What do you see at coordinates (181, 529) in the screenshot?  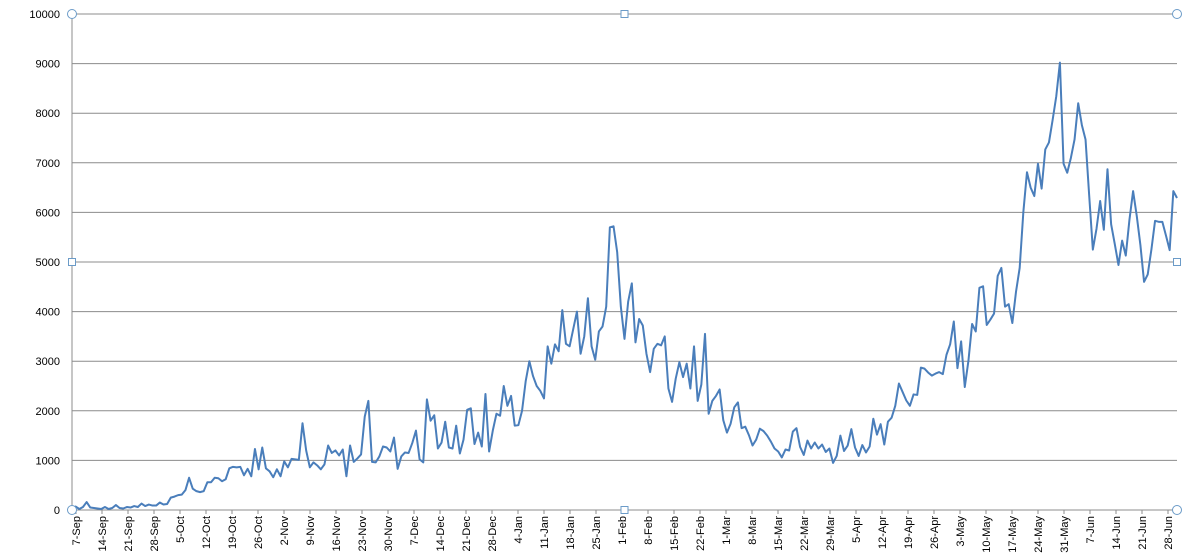 I see `x-tick-label: 5-Oct` at bounding box center [181, 529].